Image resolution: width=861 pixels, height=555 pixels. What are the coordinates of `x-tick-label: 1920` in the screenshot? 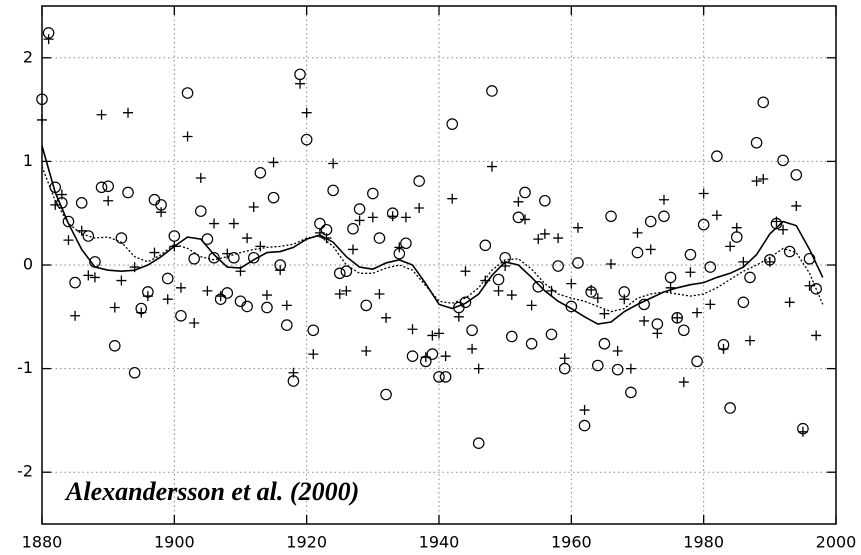 It's located at (306, 542).